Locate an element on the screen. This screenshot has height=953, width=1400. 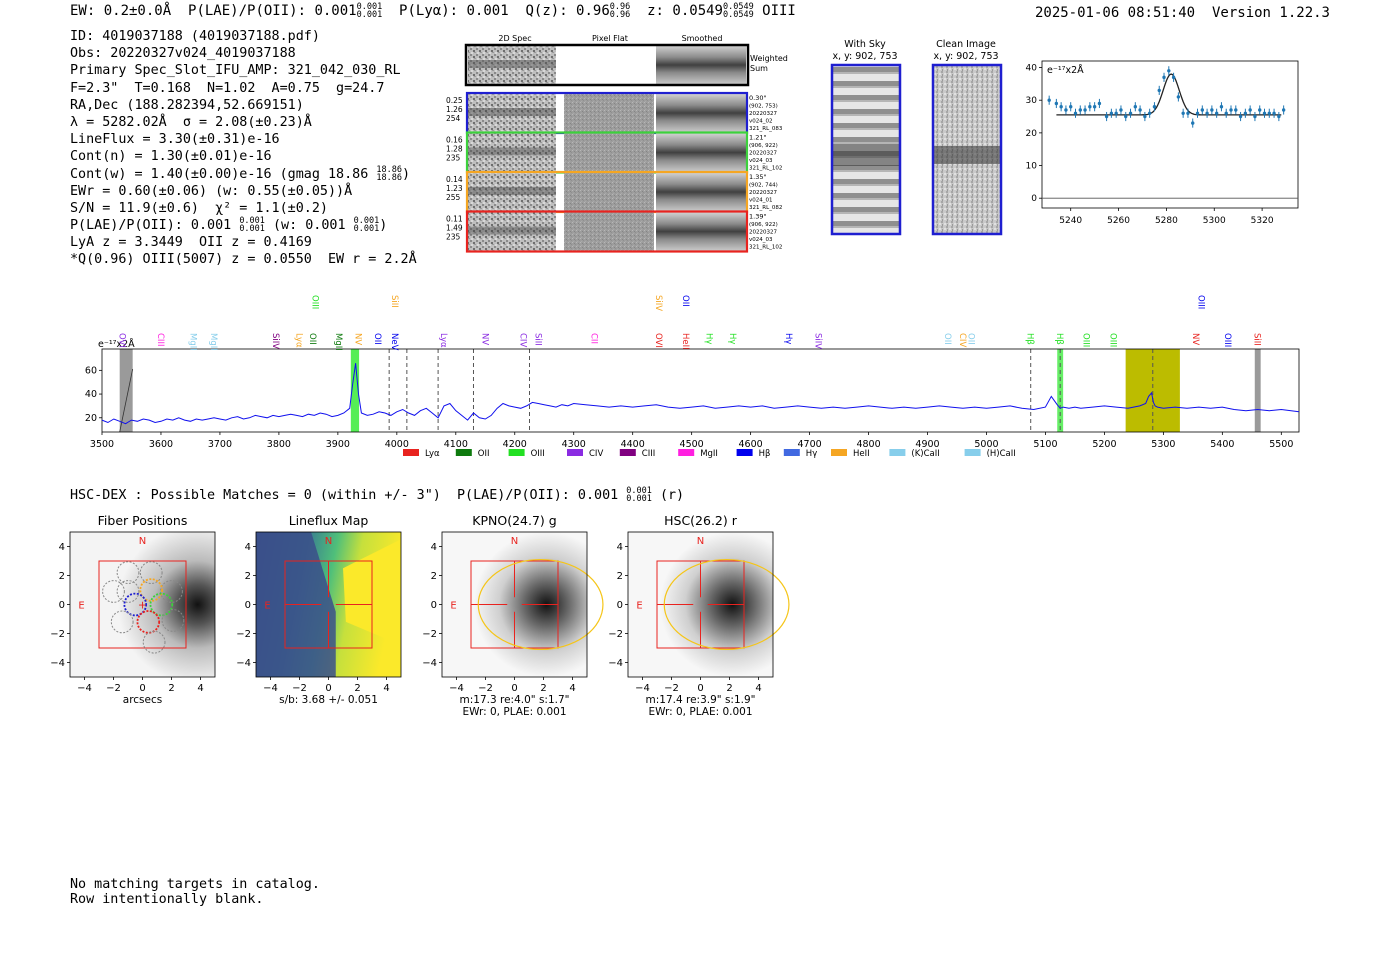
footer-line-1: No matching targets in catalog. is located at coordinates (195, 884).